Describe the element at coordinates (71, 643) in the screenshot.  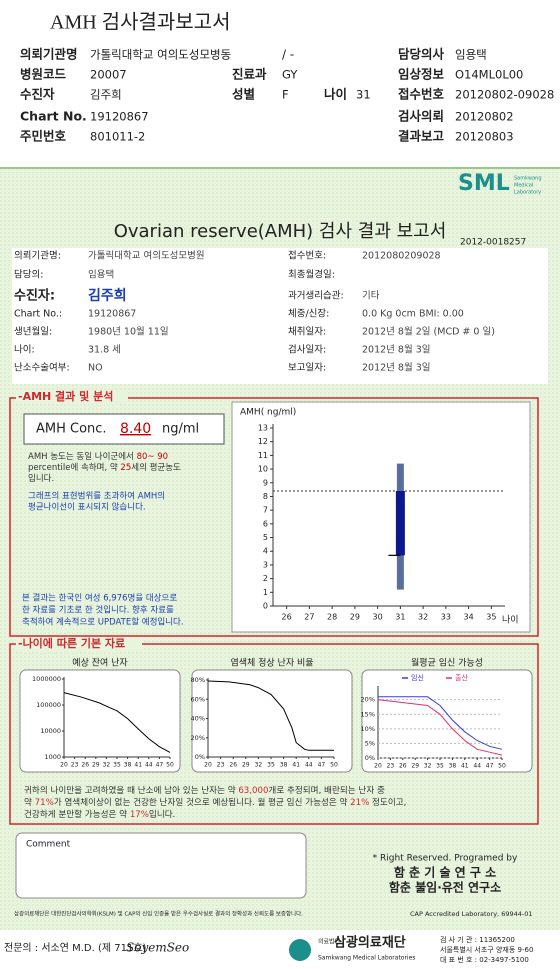
I see `age-section-title: -나이에 따른 기본 자료` at that location.